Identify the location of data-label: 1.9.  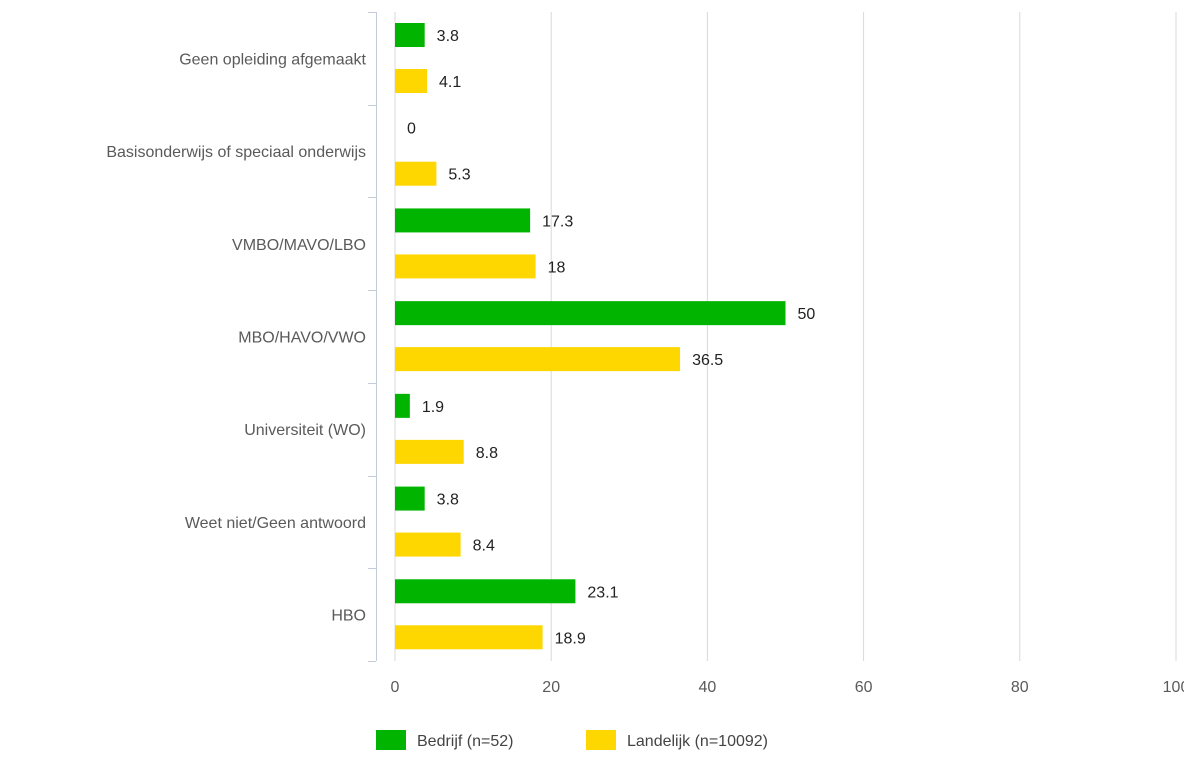
(433, 407).